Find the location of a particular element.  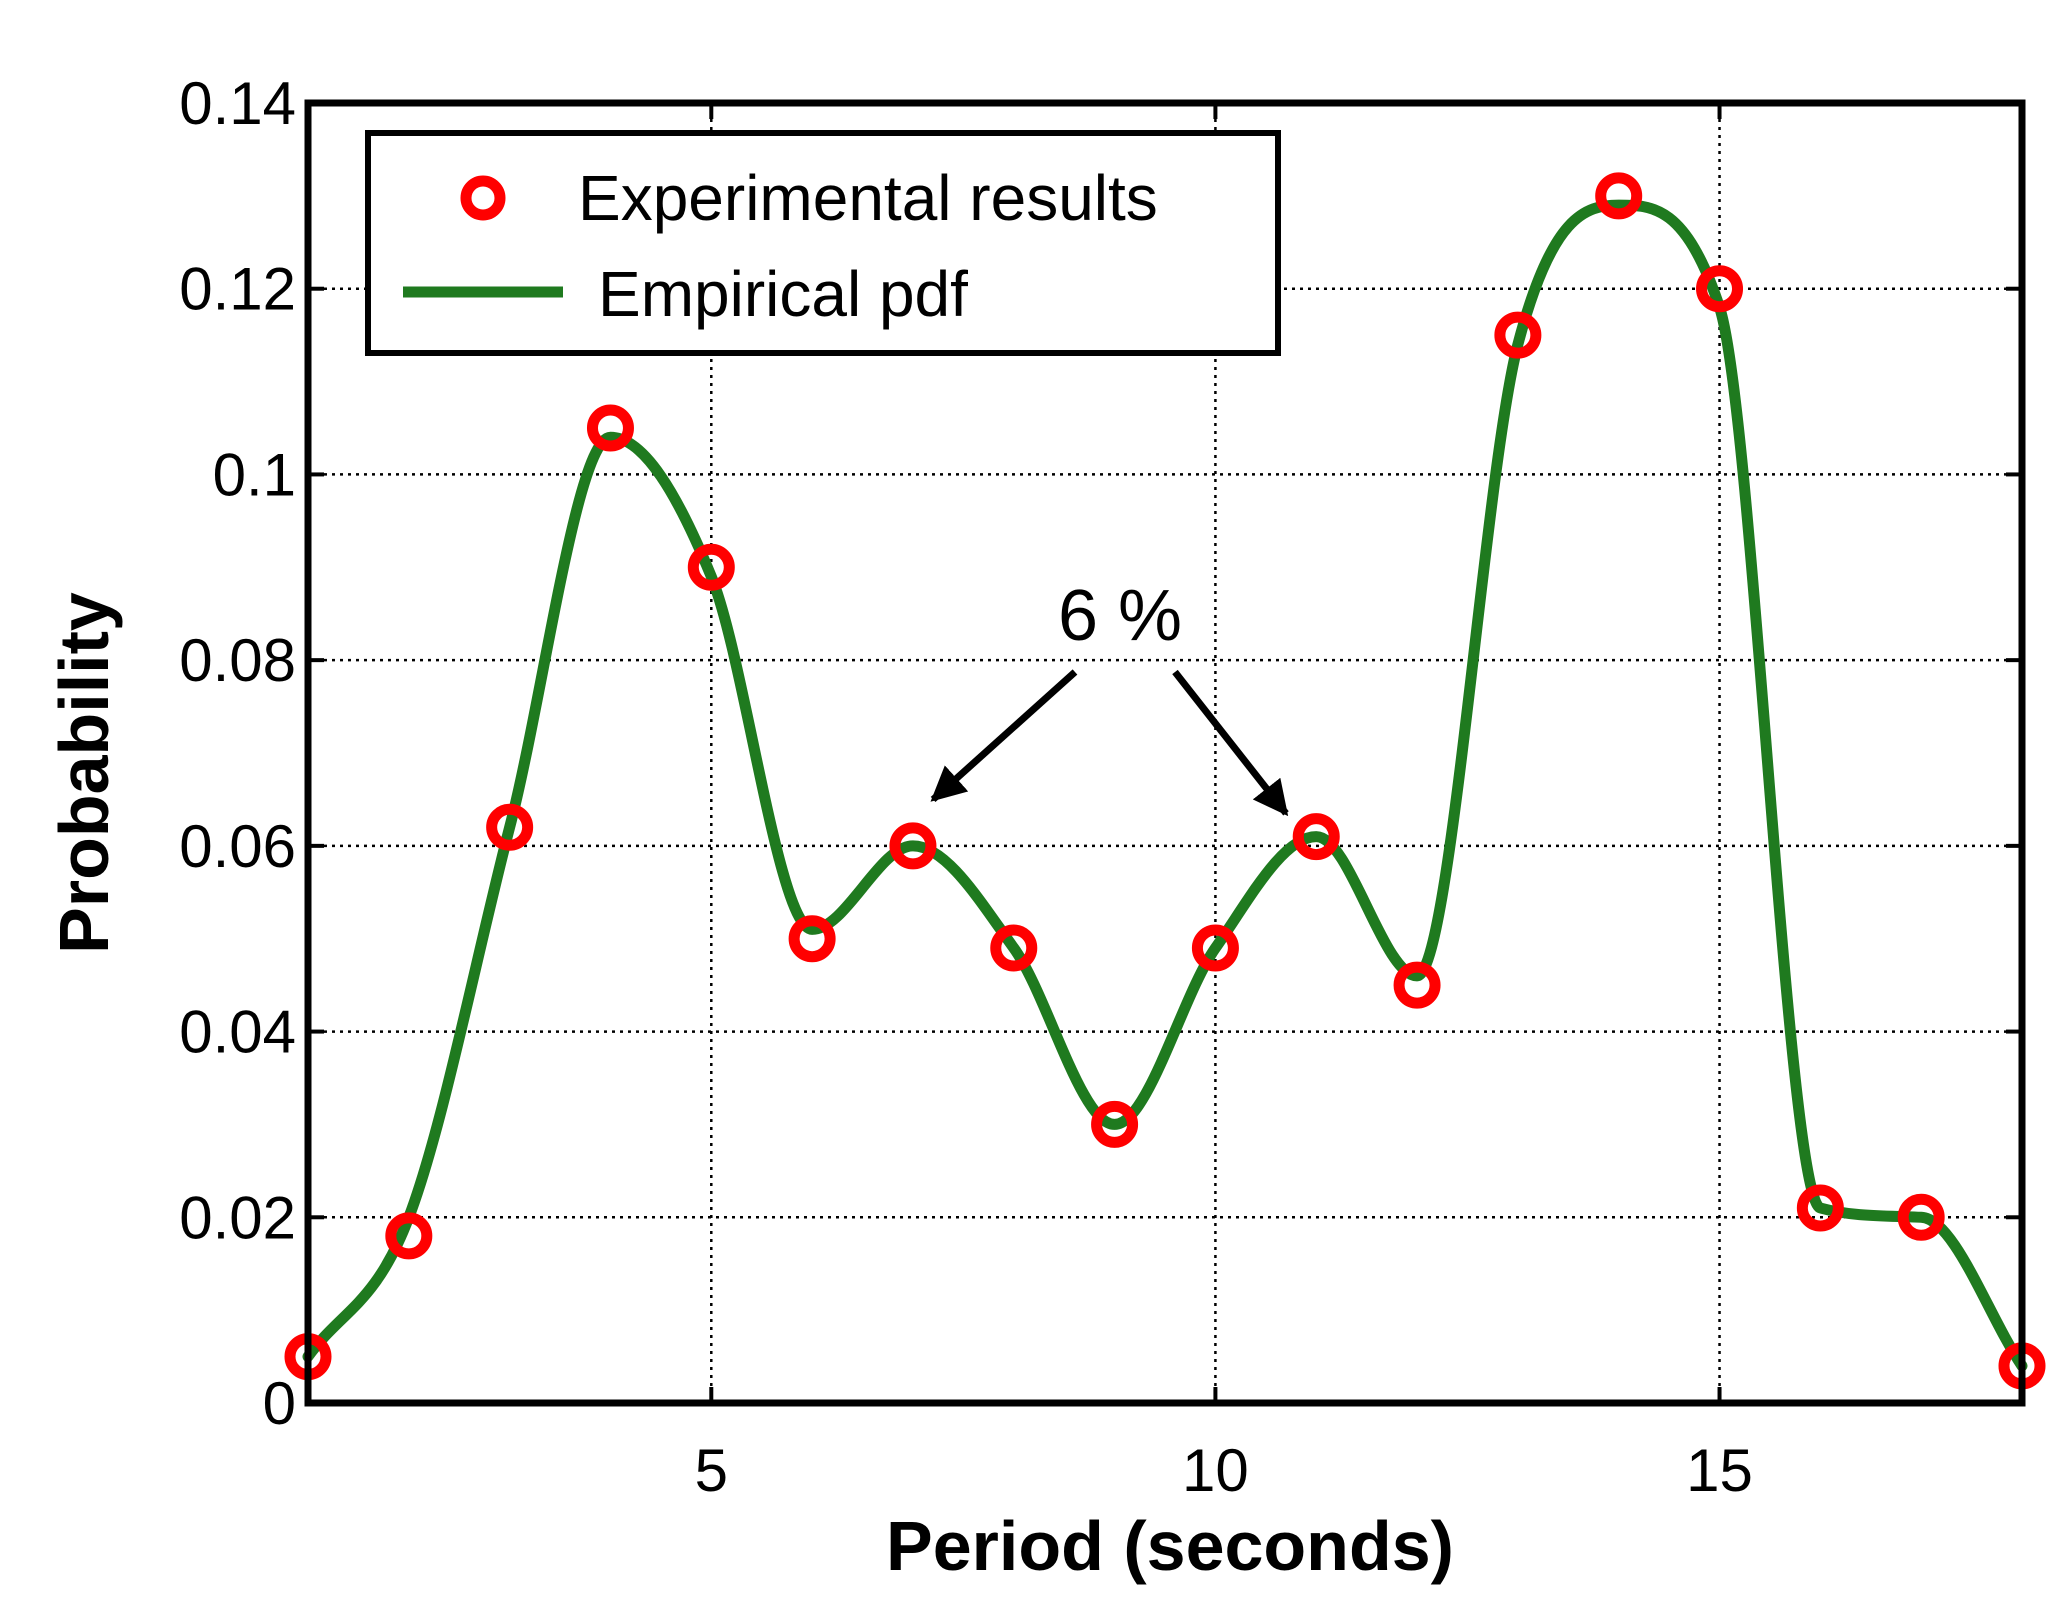

legend-label-experimental: Experimental results is located at coordinates (868, 198).